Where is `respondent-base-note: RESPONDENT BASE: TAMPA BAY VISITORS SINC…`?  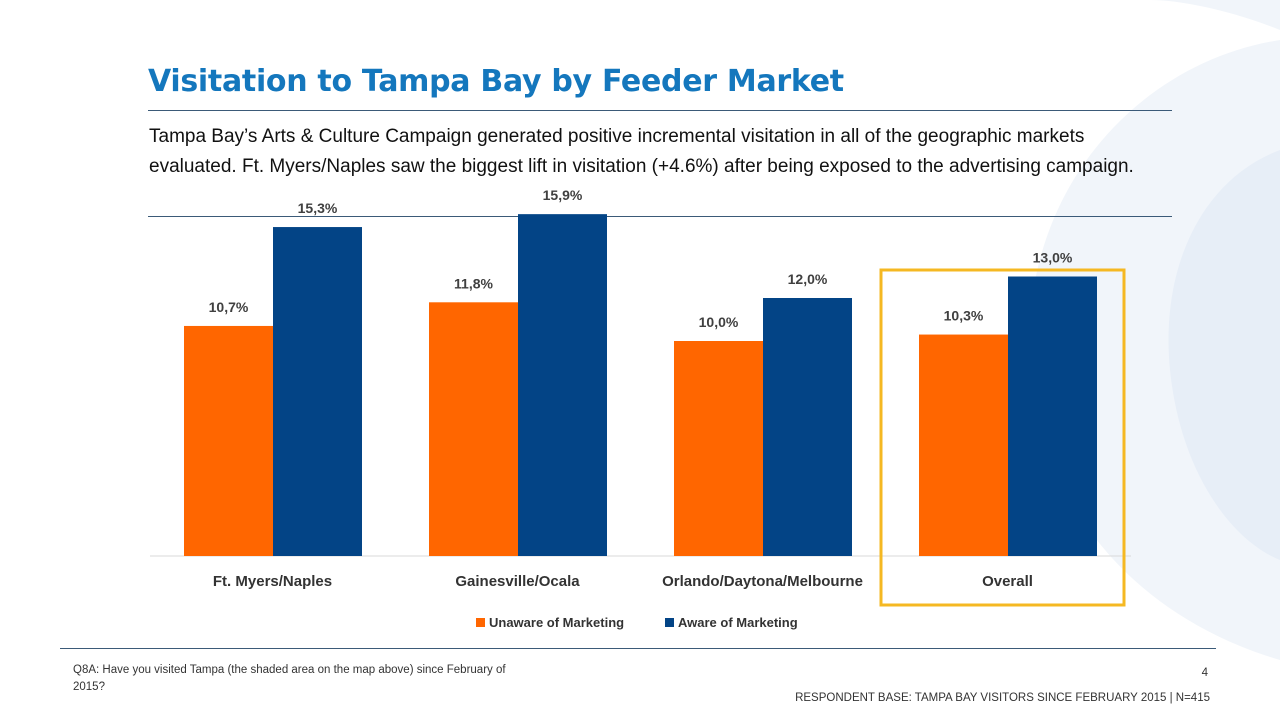 respondent-base-note: RESPONDENT BASE: TAMPA BAY VISITORS SINC… is located at coordinates (1002, 698).